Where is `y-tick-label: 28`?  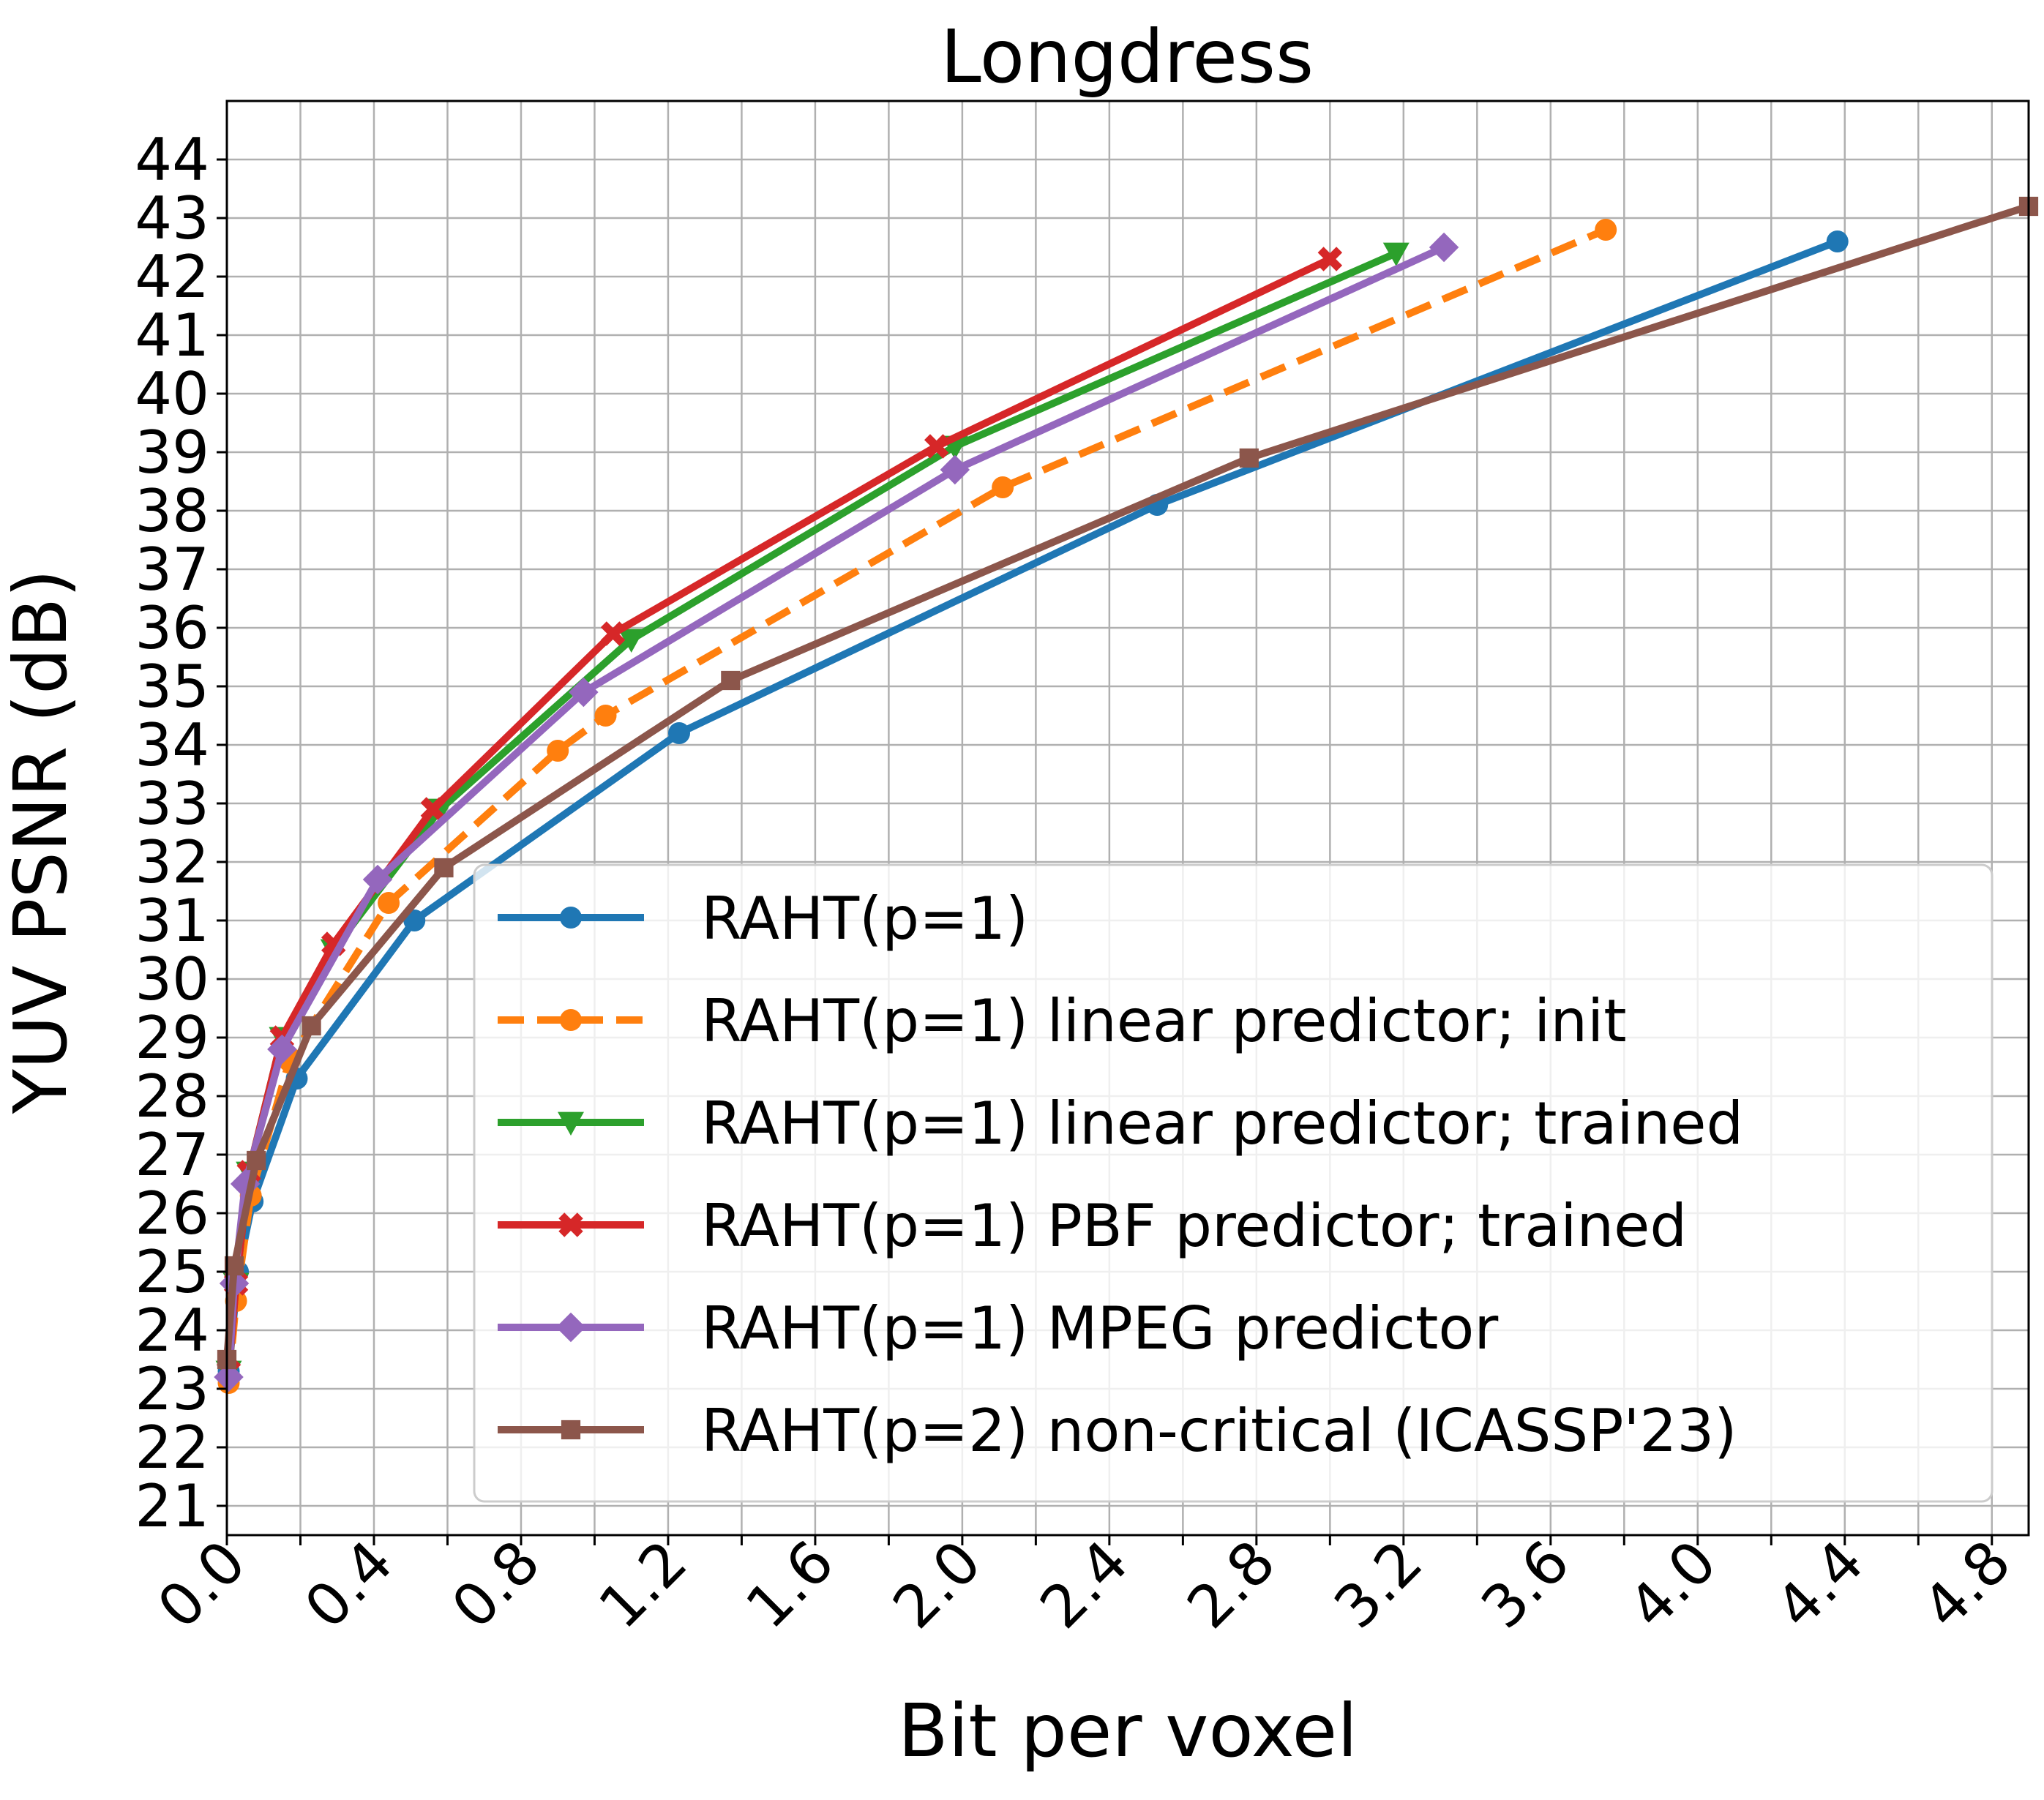
y-tick-label: 28 is located at coordinates (172, 1096).